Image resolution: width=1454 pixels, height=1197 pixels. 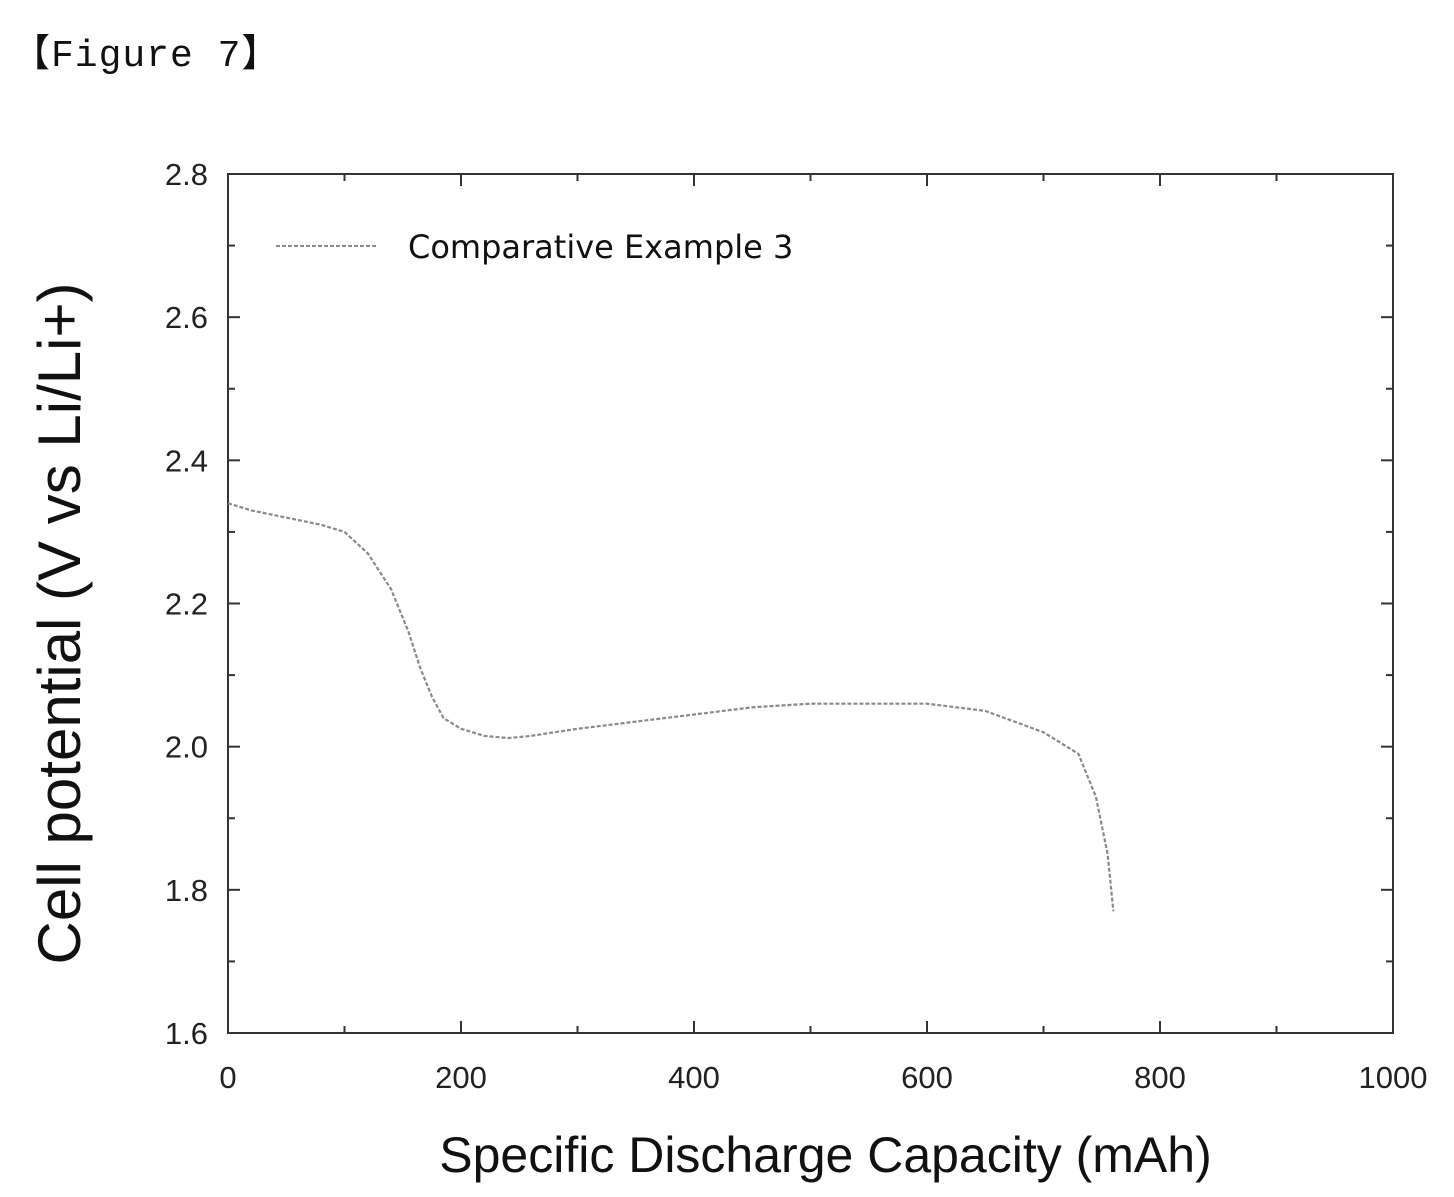 What do you see at coordinates (1393, 1077) in the screenshot?
I see `x-tick-label: 1000` at bounding box center [1393, 1077].